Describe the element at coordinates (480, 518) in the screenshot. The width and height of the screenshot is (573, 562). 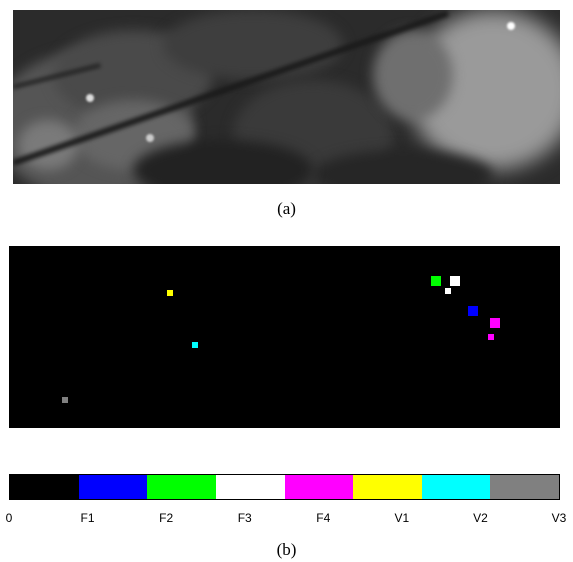
I see `colorbar-tick-label: V2` at that location.